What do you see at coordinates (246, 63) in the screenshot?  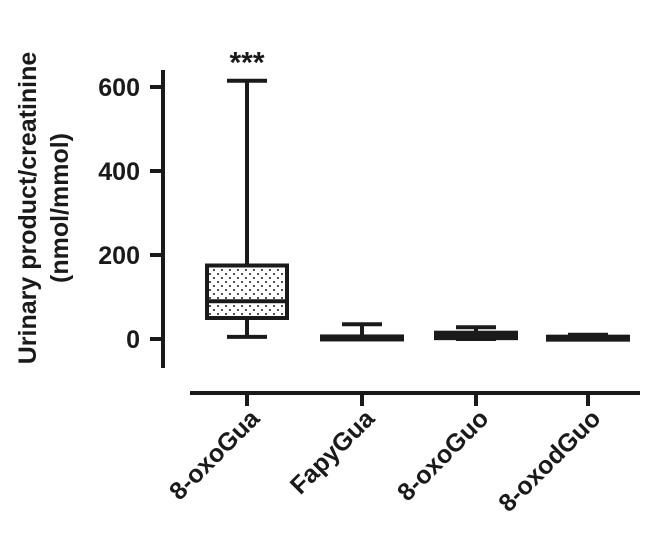 I see `significance-annotation: ***` at bounding box center [246, 63].